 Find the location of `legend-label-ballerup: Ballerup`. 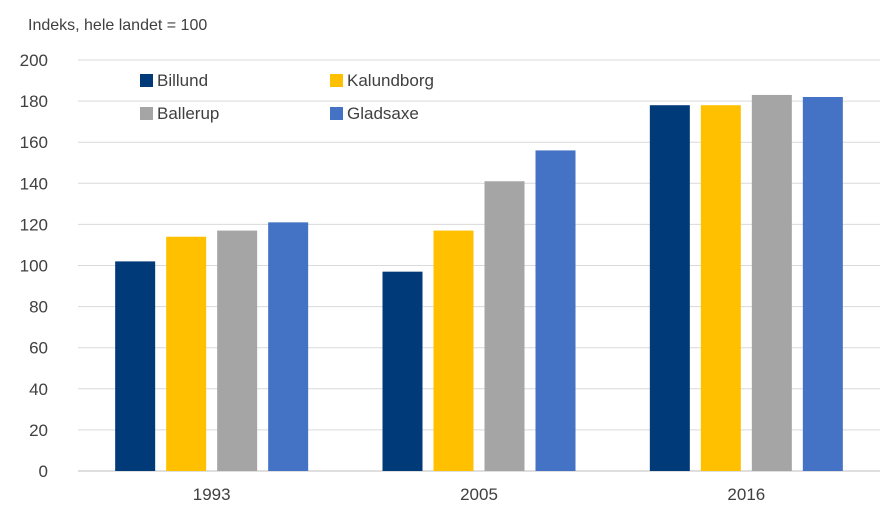

legend-label-ballerup: Ballerup is located at coordinates (188, 113).